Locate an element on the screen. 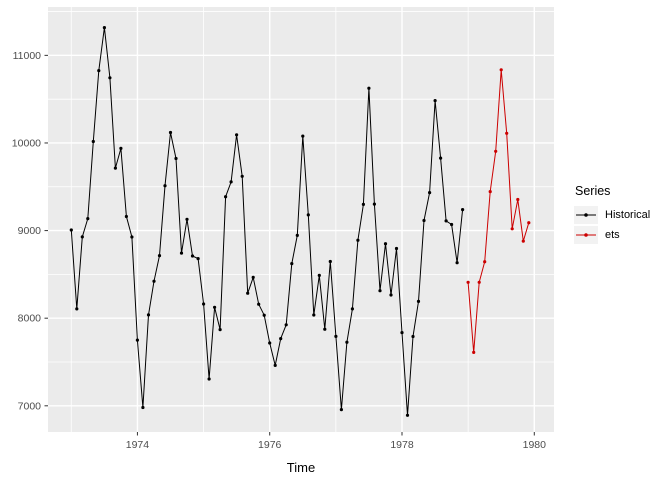 The width and height of the screenshot is (672, 480). x-axis-title: Time is located at coordinates (301, 467).